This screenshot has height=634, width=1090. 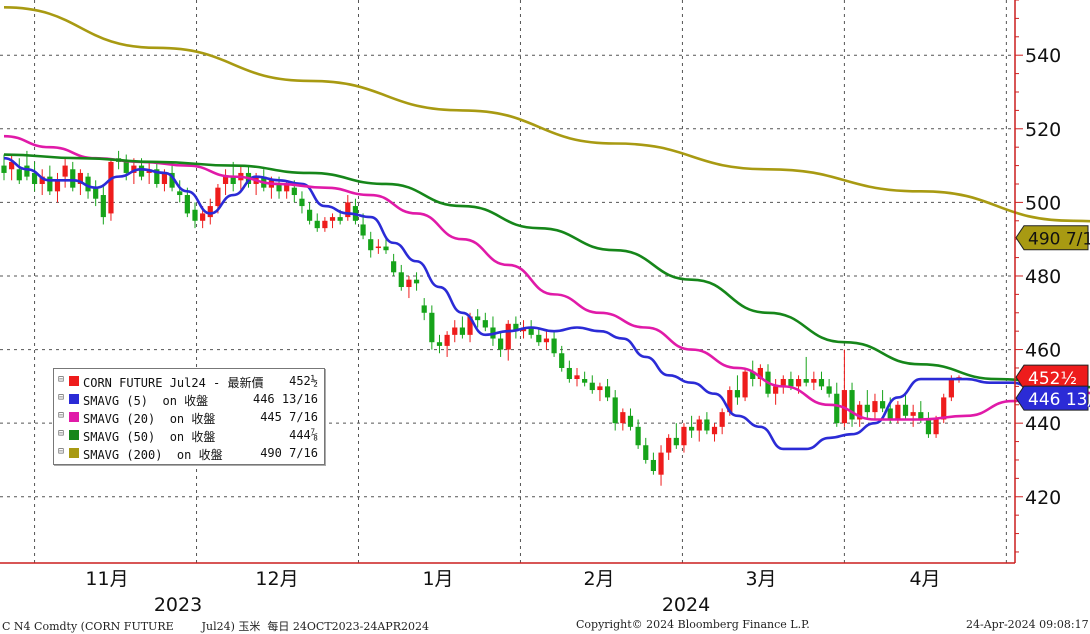 What do you see at coordinates (924, 579) in the screenshot?
I see `x-month-label: 4月` at bounding box center [924, 579].